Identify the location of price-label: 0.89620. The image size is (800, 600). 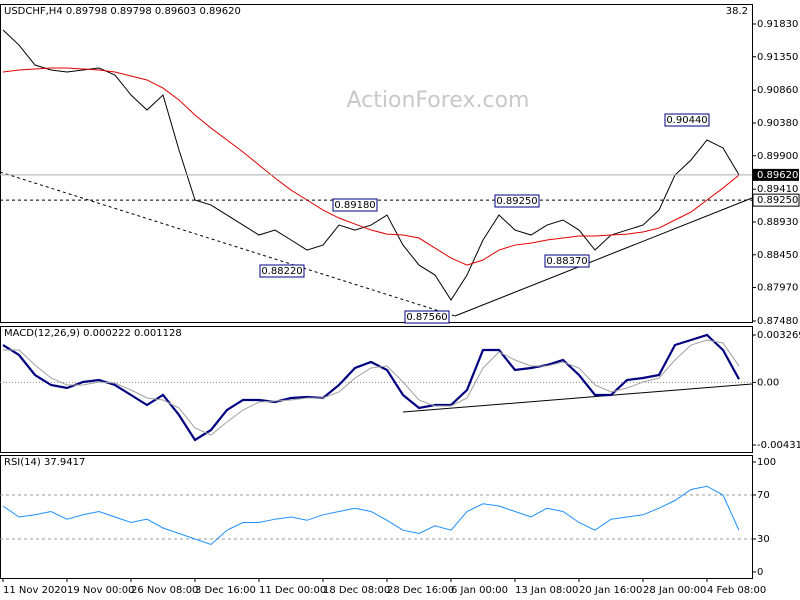
(777, 175).